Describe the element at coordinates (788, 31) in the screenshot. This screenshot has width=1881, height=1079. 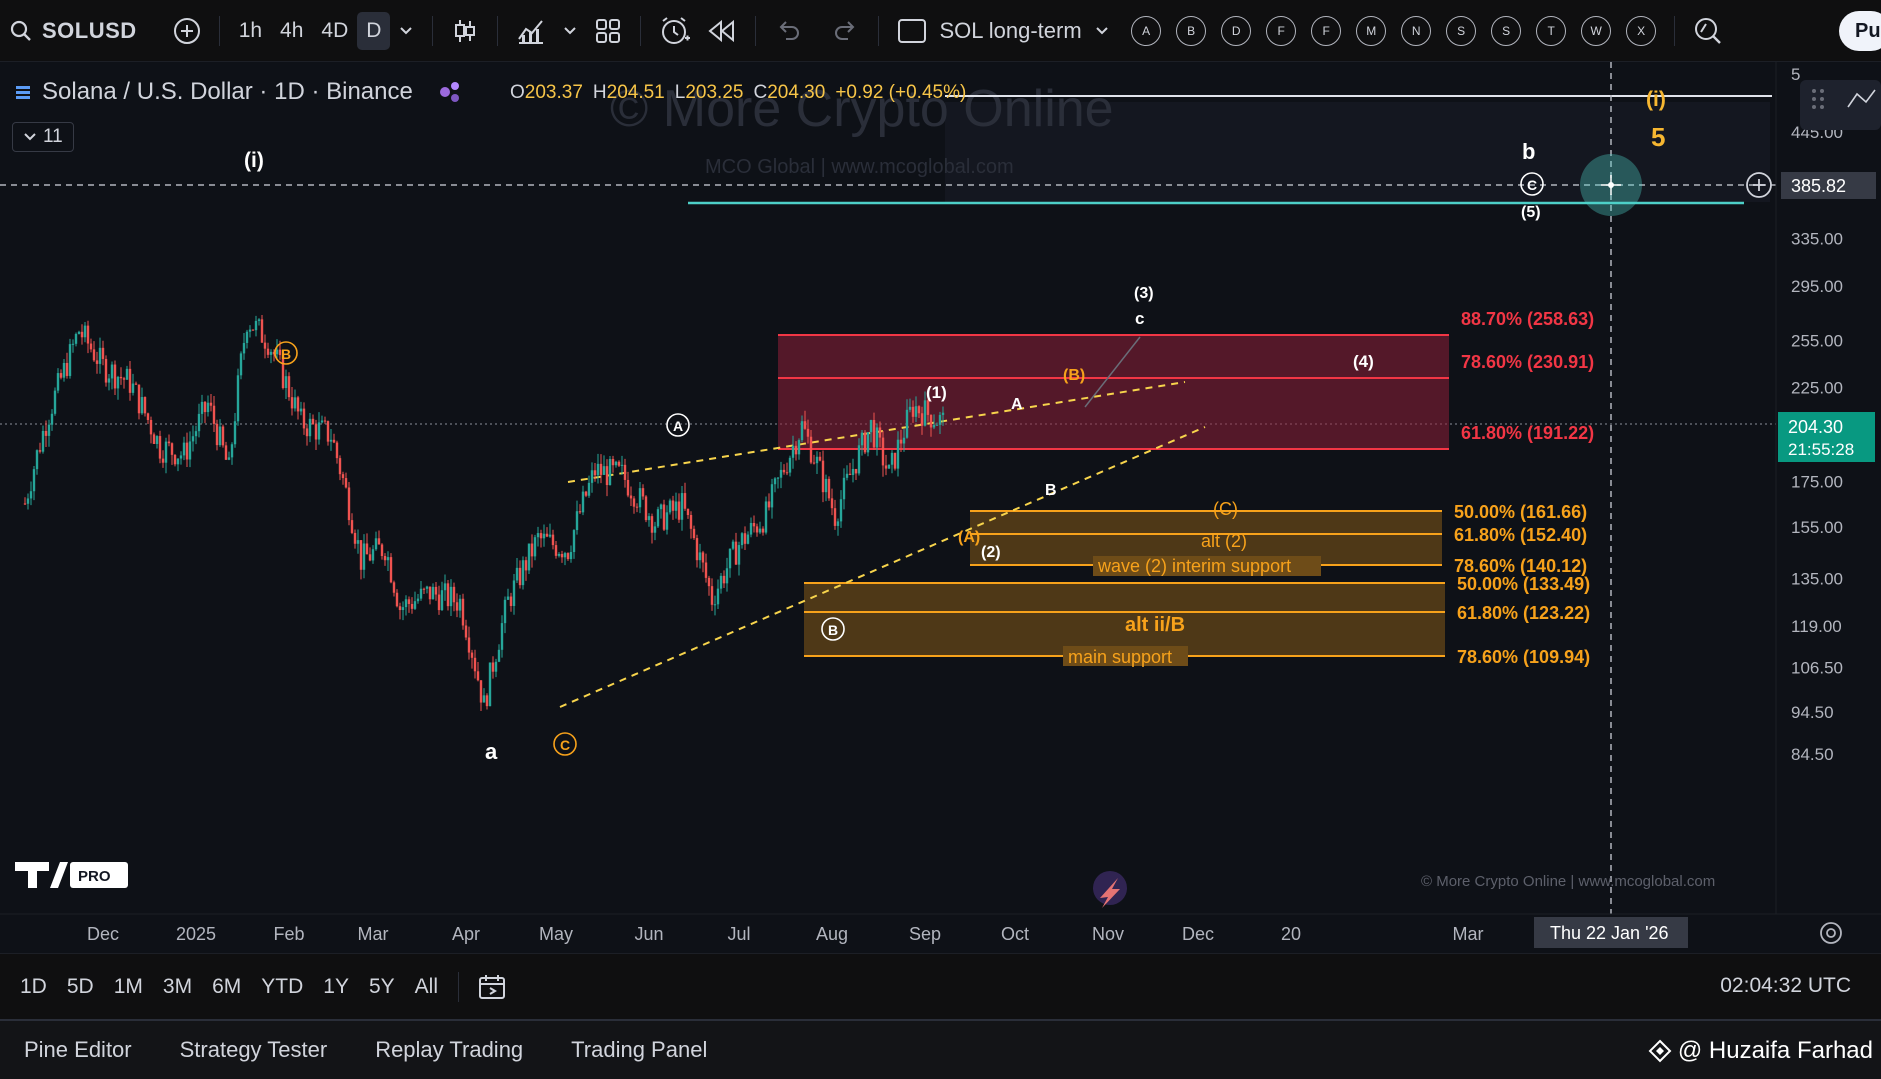
I see `undo-button` at that location.